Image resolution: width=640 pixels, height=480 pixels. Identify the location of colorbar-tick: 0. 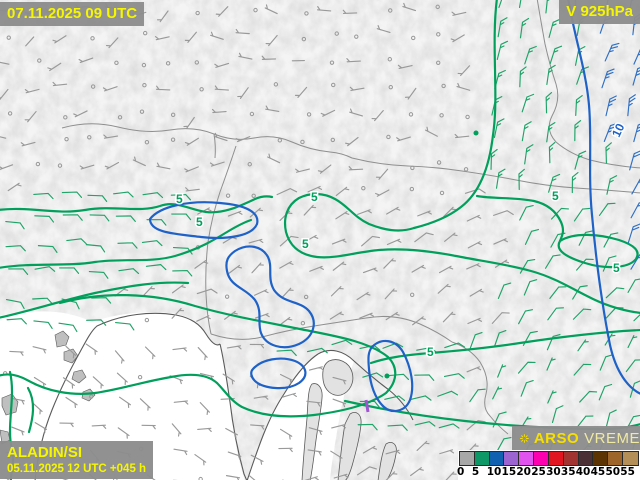
(461, 472).